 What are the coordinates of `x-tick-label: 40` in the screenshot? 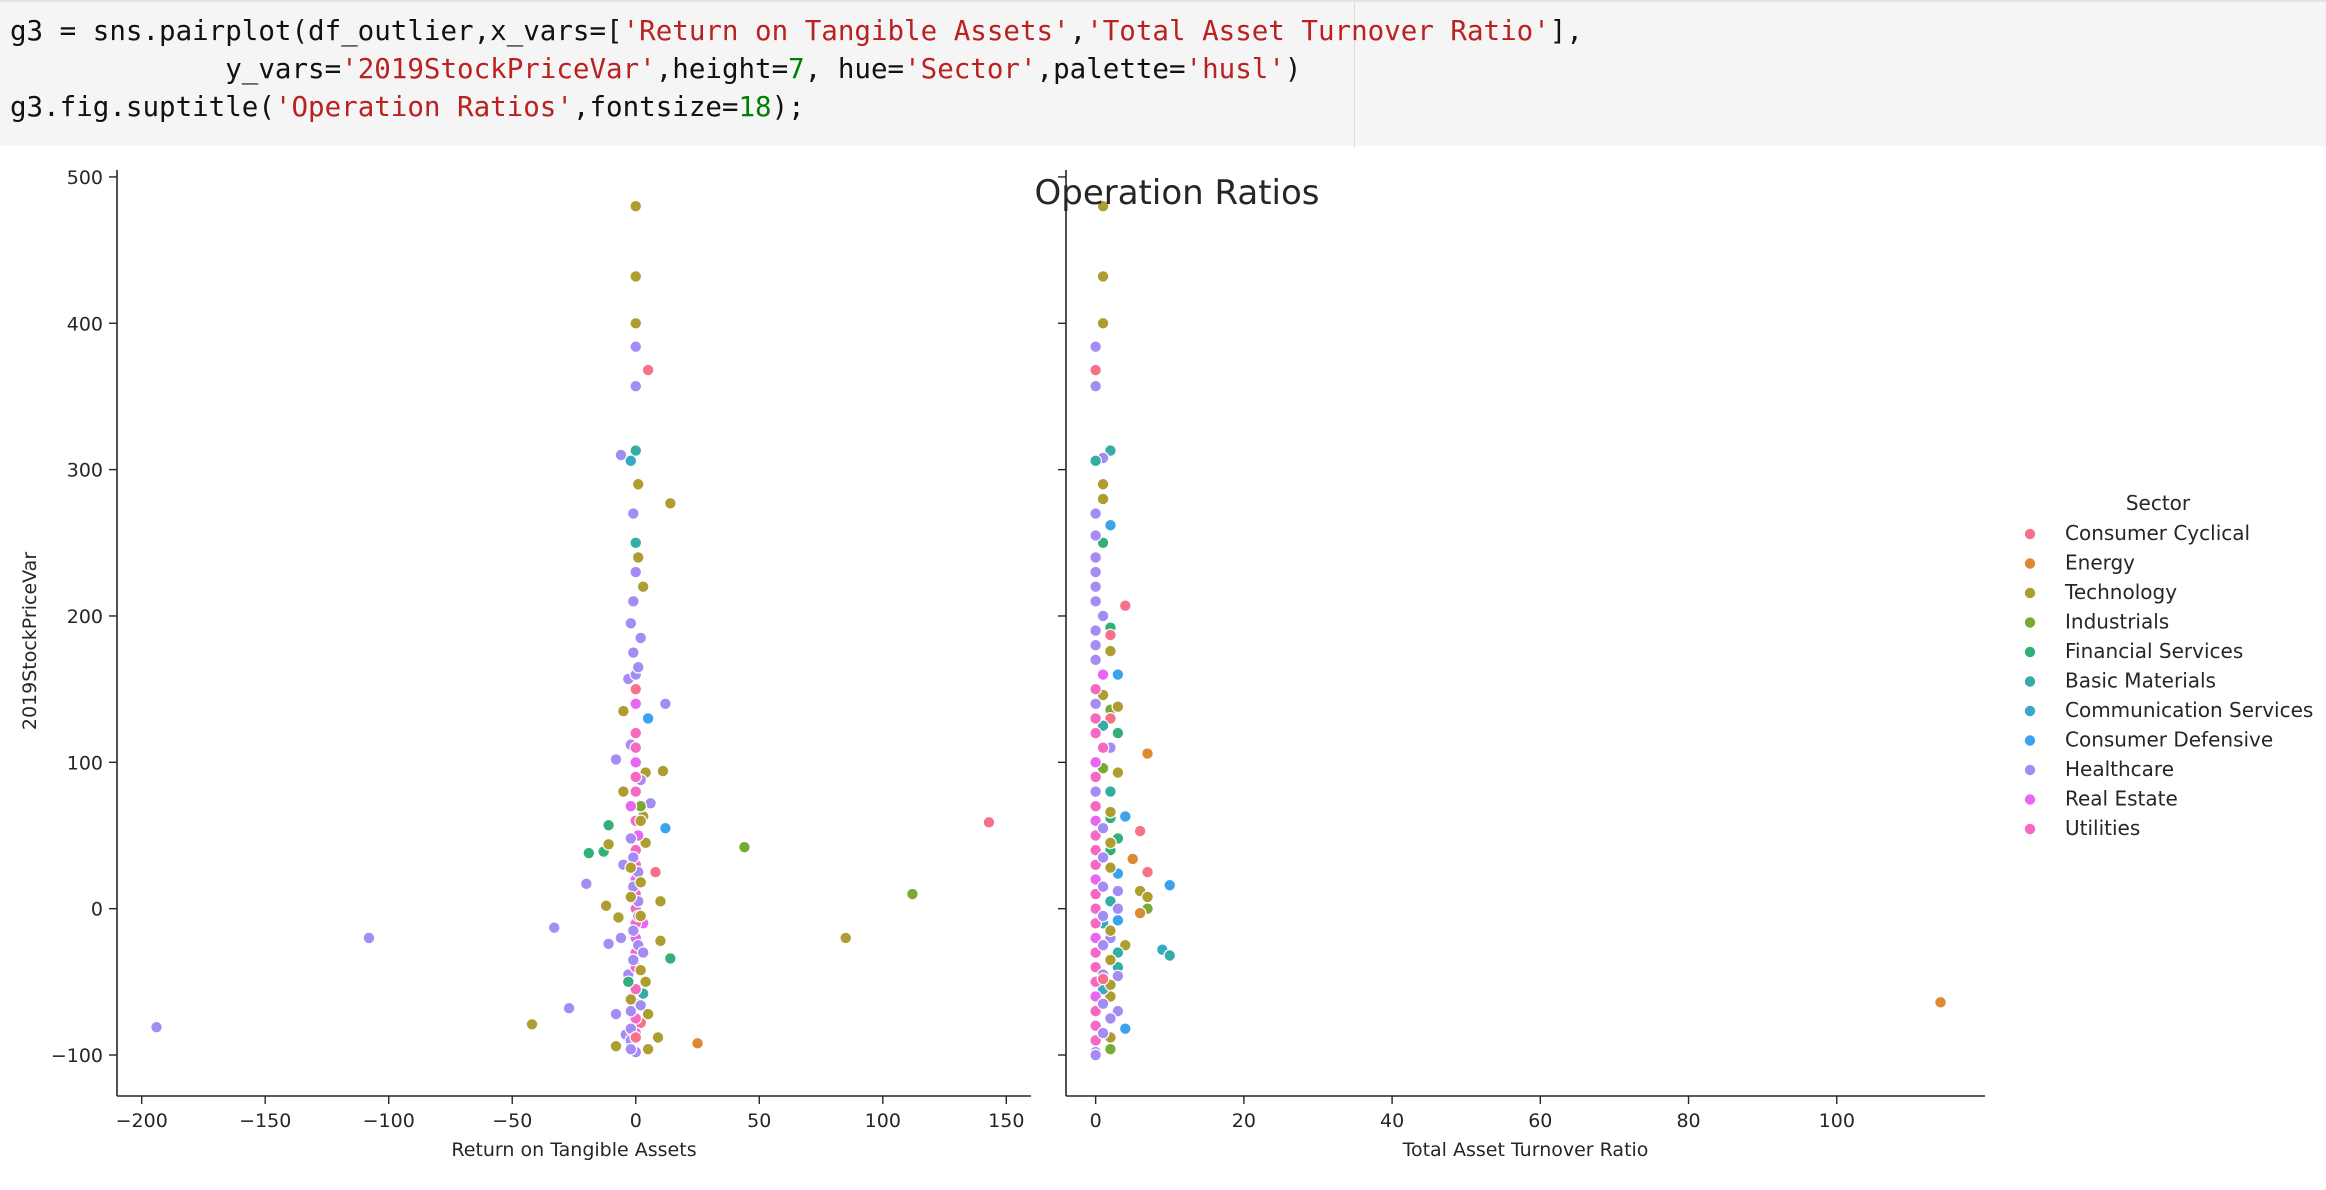 It's located at (1392, 1121).